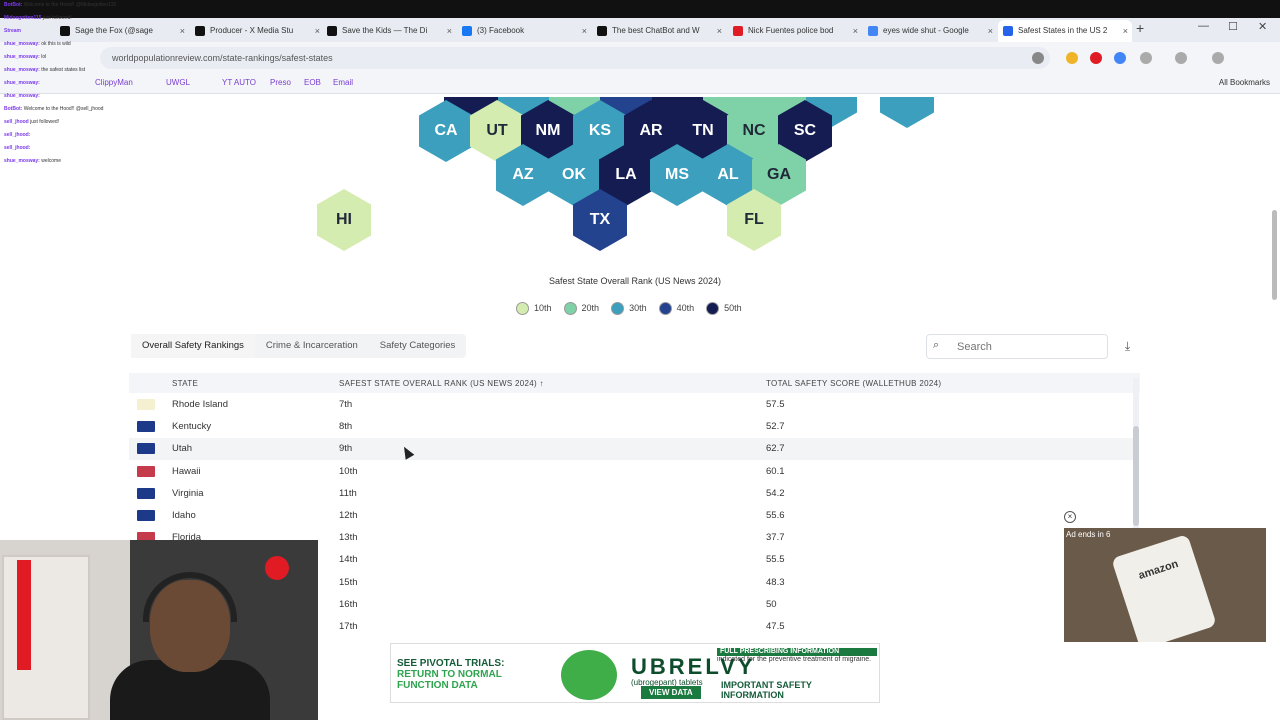 This screenshot has width=1280, height=720. Describe the element at coordinates (1127, 346) in the screenshot. I see `download-icon: ⤓` at that location.